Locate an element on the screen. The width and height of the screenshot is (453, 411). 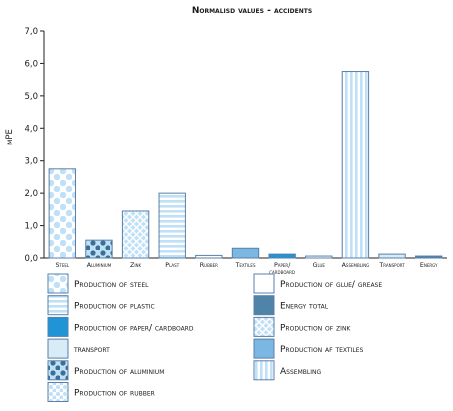
y-tick-label: 0,0 is located at coordinates (31, 259).